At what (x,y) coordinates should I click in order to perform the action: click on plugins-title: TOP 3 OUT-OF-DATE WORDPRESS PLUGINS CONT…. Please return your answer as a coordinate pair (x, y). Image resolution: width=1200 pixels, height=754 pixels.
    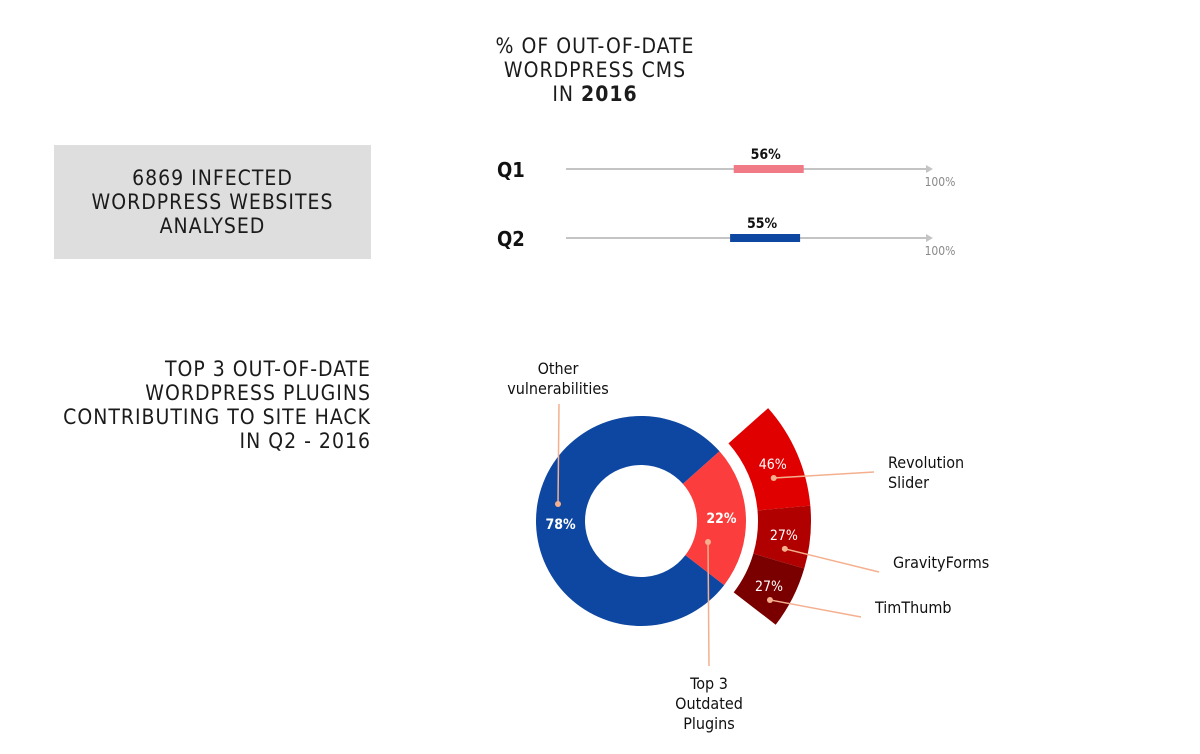
    Looking at the image, I should click on (217, 405).